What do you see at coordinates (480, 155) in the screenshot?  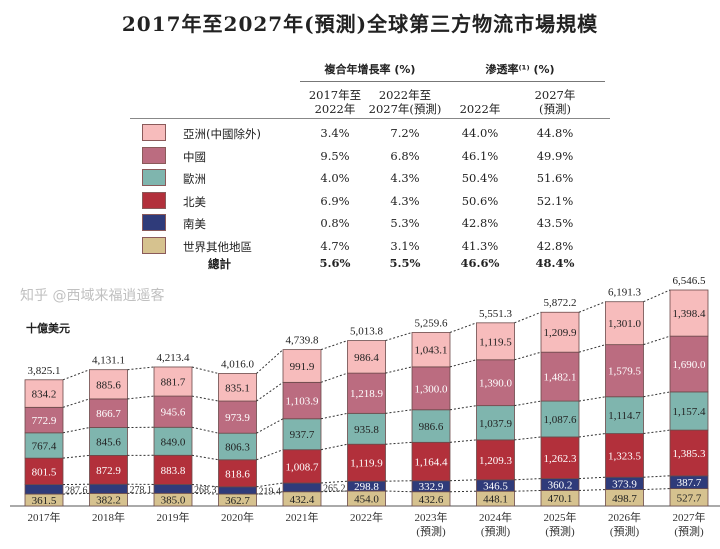 I see `table-cell: 46.1%` at bounding box center [480, 155].